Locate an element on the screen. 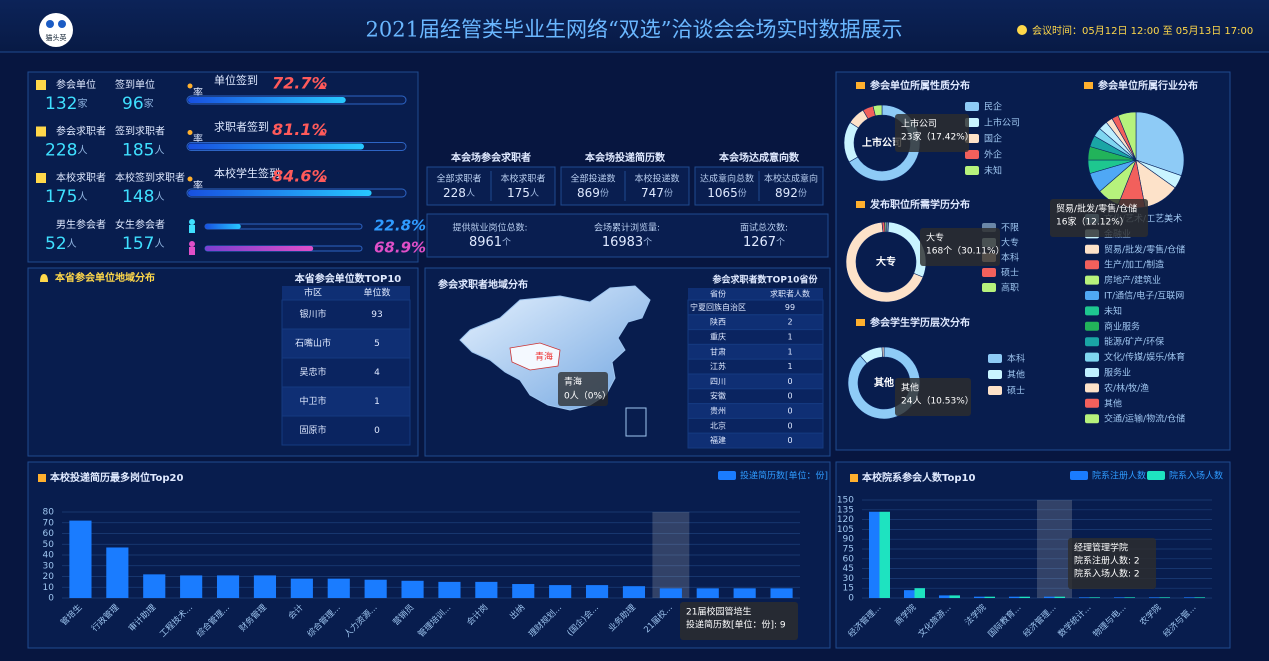  clock-icon is located at coordinates (1022, 30).